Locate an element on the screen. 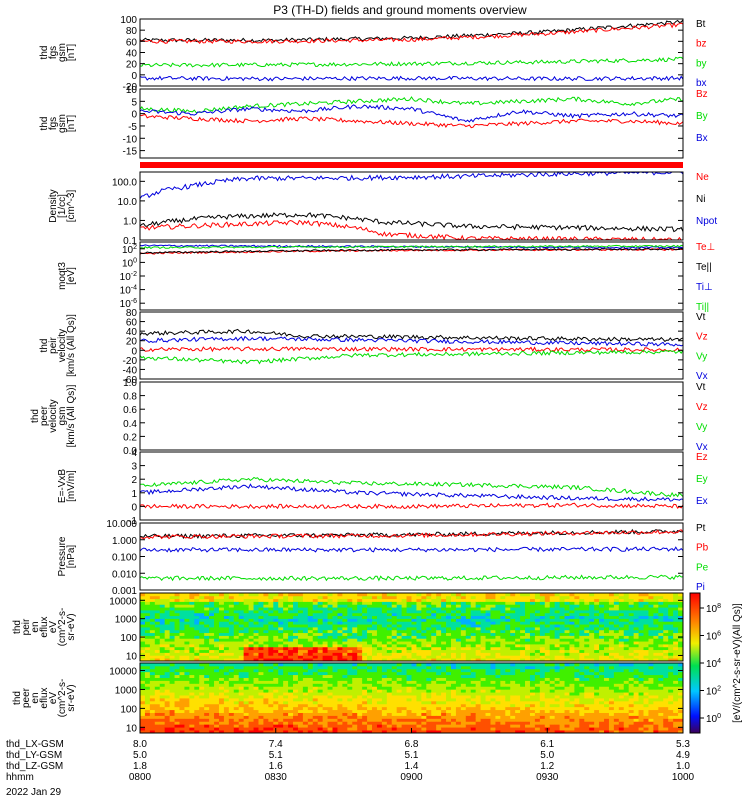 The image size is (750, 800). y-tick-label: 80 is located at coordinates (132, 313).